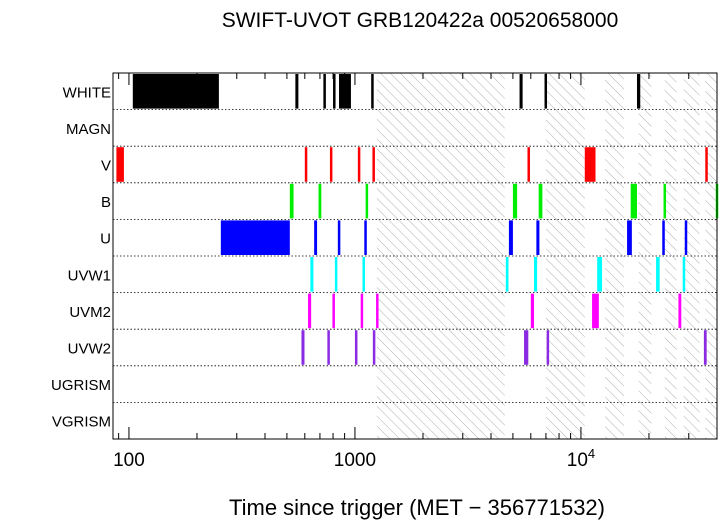 This screenshot has width=720, height=522. I want to click on filter-label-u: U, so click(105, 239).